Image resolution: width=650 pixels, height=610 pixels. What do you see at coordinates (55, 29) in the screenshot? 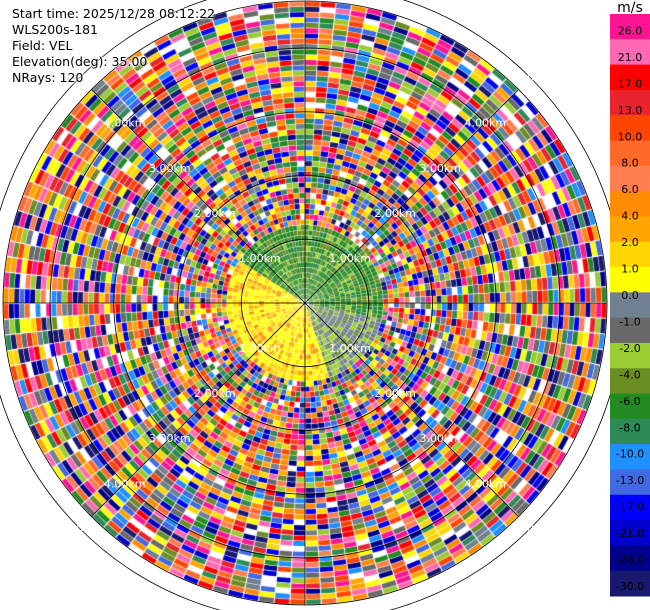
I see `instrument-name: WLS200s-181` at bounding box center [55, 29].